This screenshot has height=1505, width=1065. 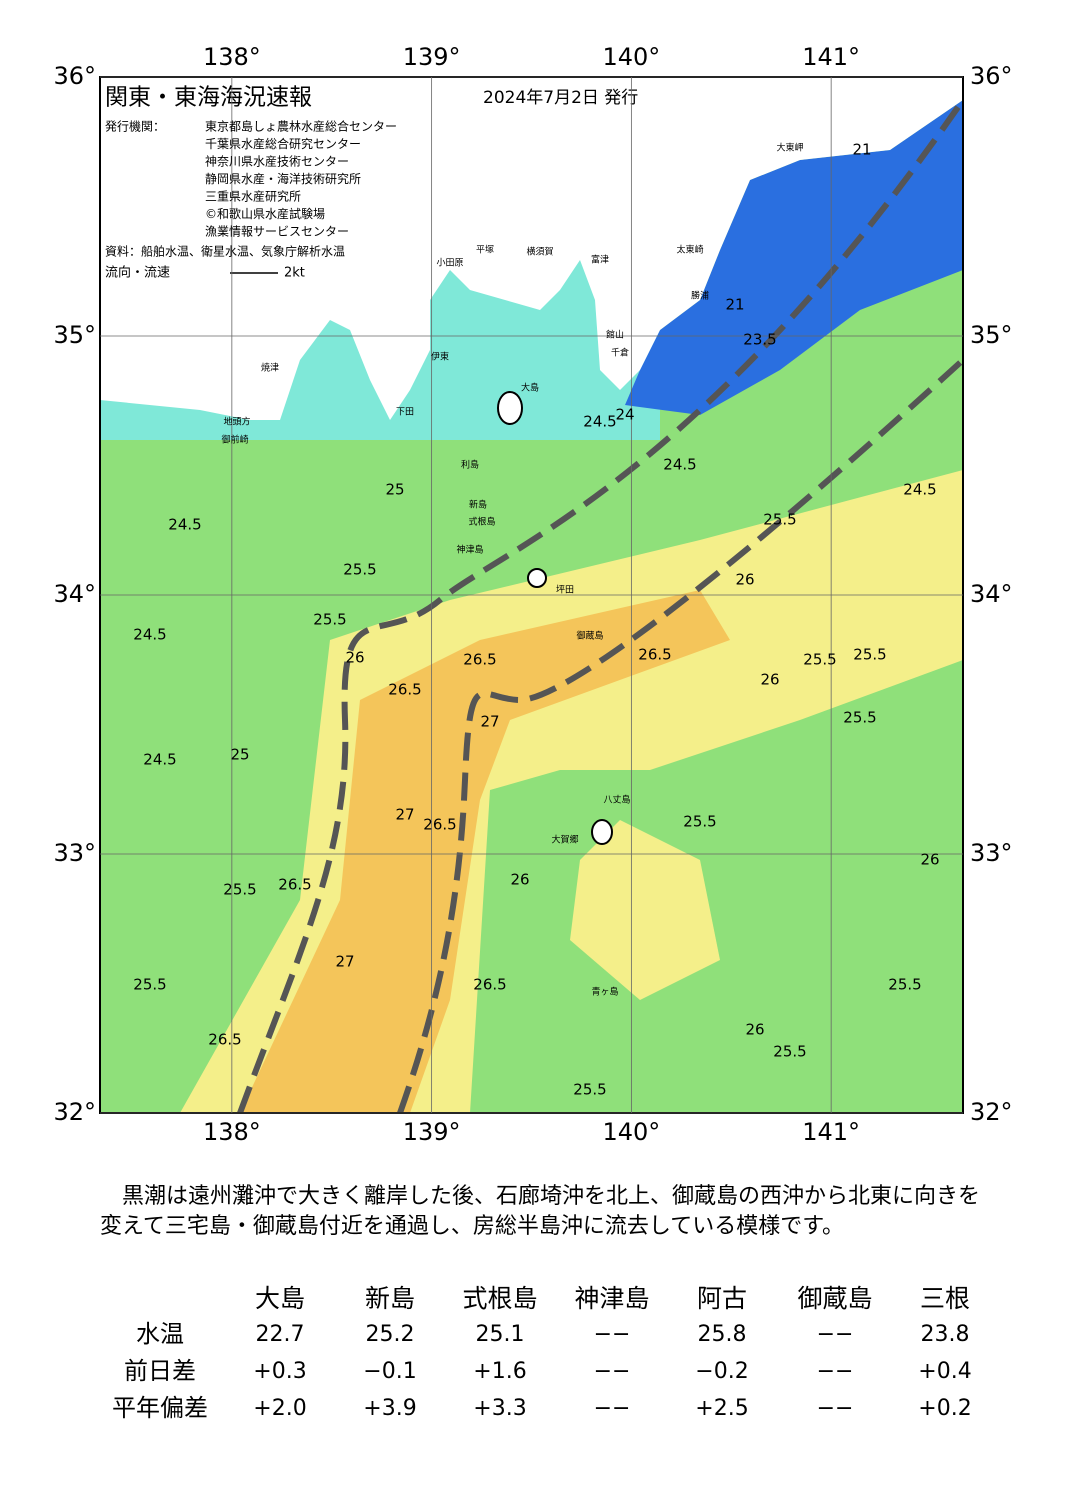 I want to click on place-name: 利島, so click(x=470, y=465).